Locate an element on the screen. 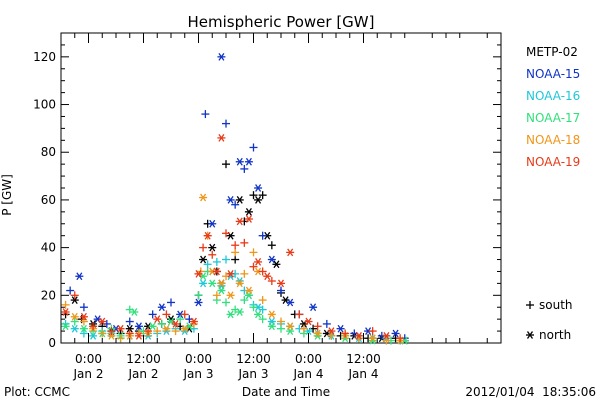 This screenshot has height=400, width=600. marker-legend-north-symbol is located at coordinates (530, 335).